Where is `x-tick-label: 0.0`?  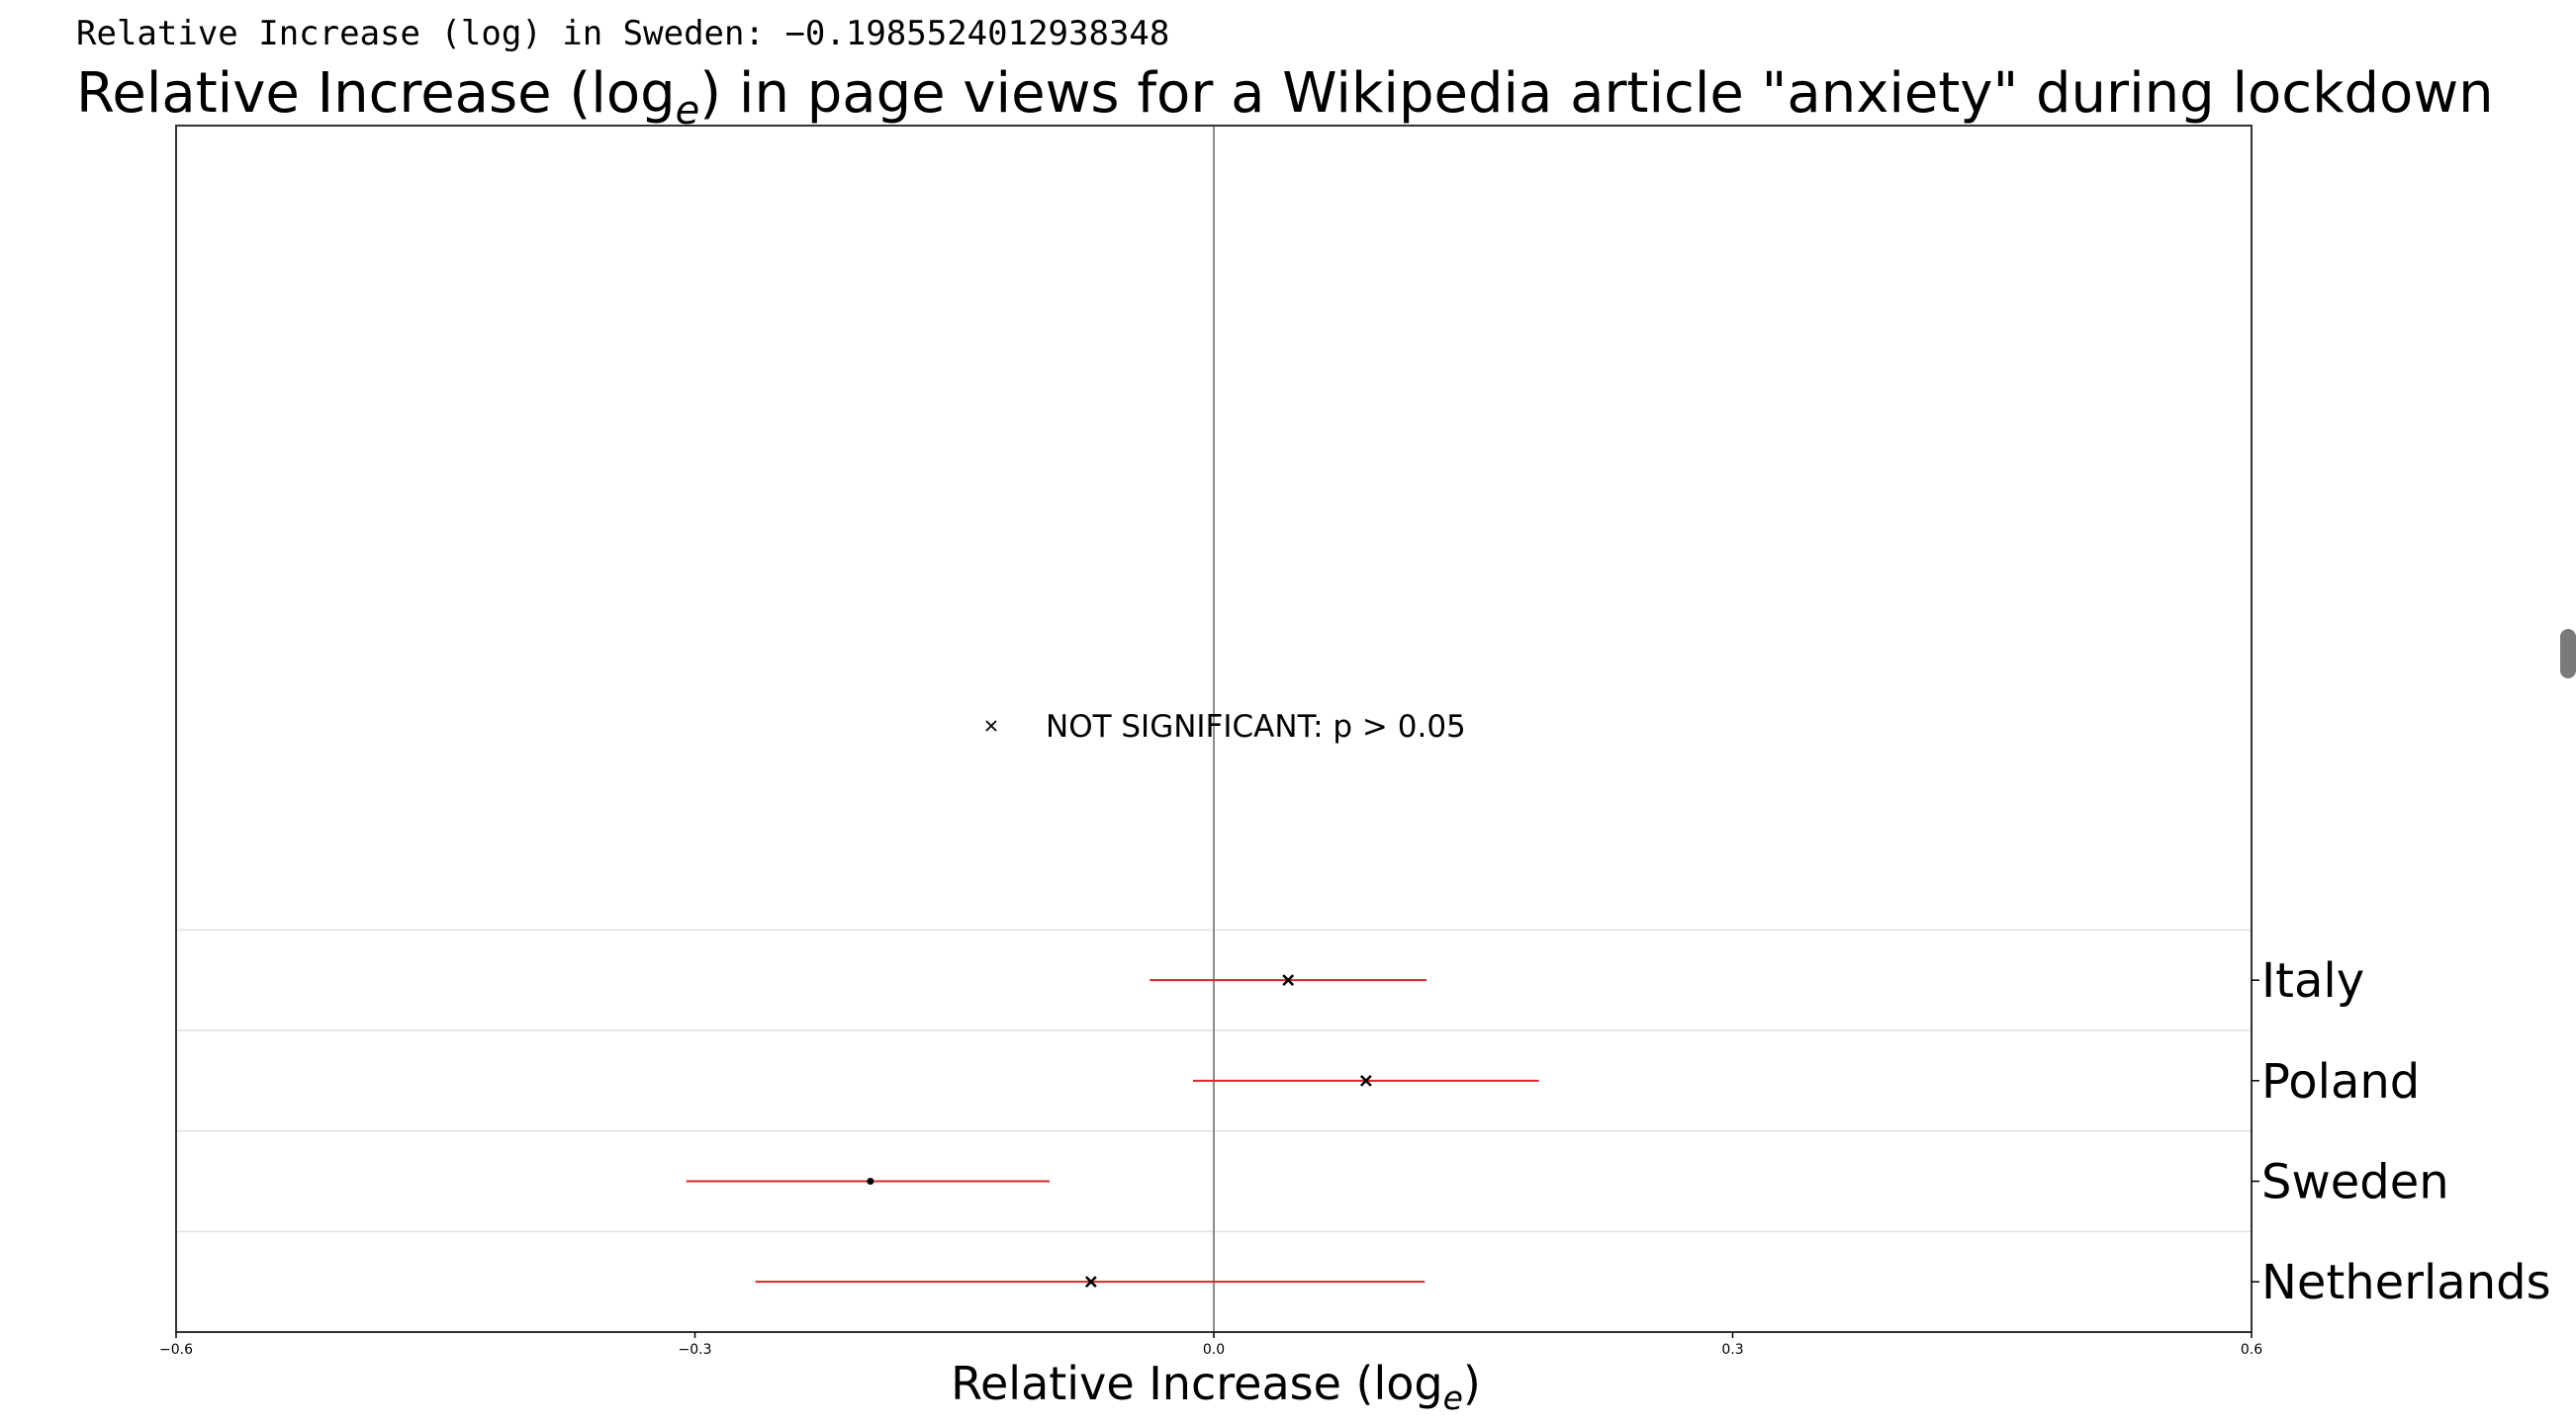 x-tick-label: 0.0 is located at coordinates (1214, 1350).